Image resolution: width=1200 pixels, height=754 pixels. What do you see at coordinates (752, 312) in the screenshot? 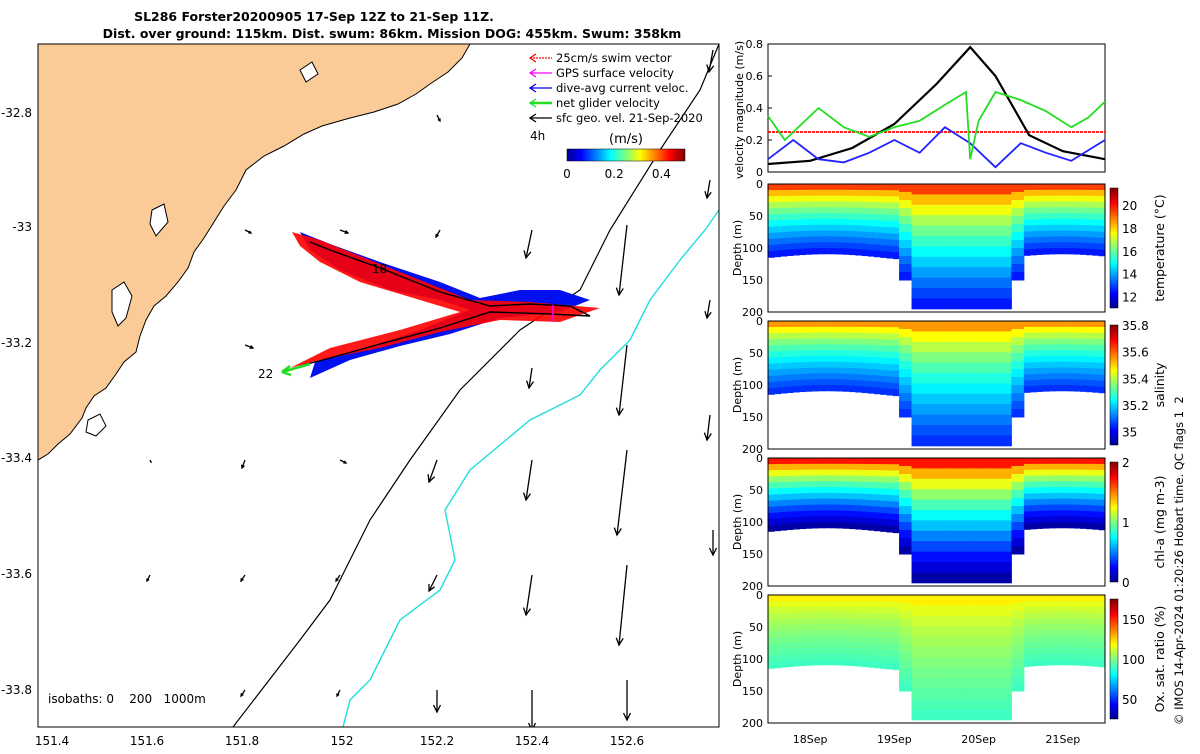
I see `section-y-tick: 200` at bounding box center [752, 312].